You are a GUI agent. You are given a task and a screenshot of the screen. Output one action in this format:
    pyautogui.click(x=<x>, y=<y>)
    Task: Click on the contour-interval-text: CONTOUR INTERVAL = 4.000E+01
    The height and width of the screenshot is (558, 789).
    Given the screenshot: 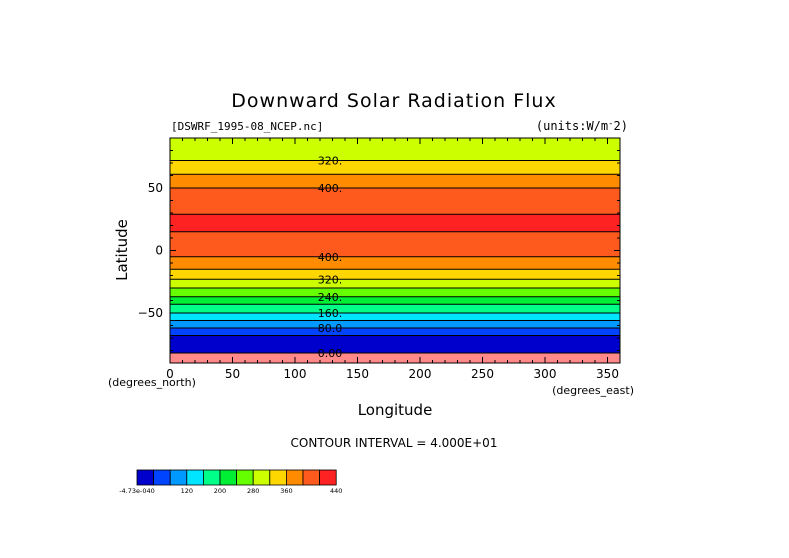 What is the action you would take?
    pyautogui.click(x=394, y=443)
    